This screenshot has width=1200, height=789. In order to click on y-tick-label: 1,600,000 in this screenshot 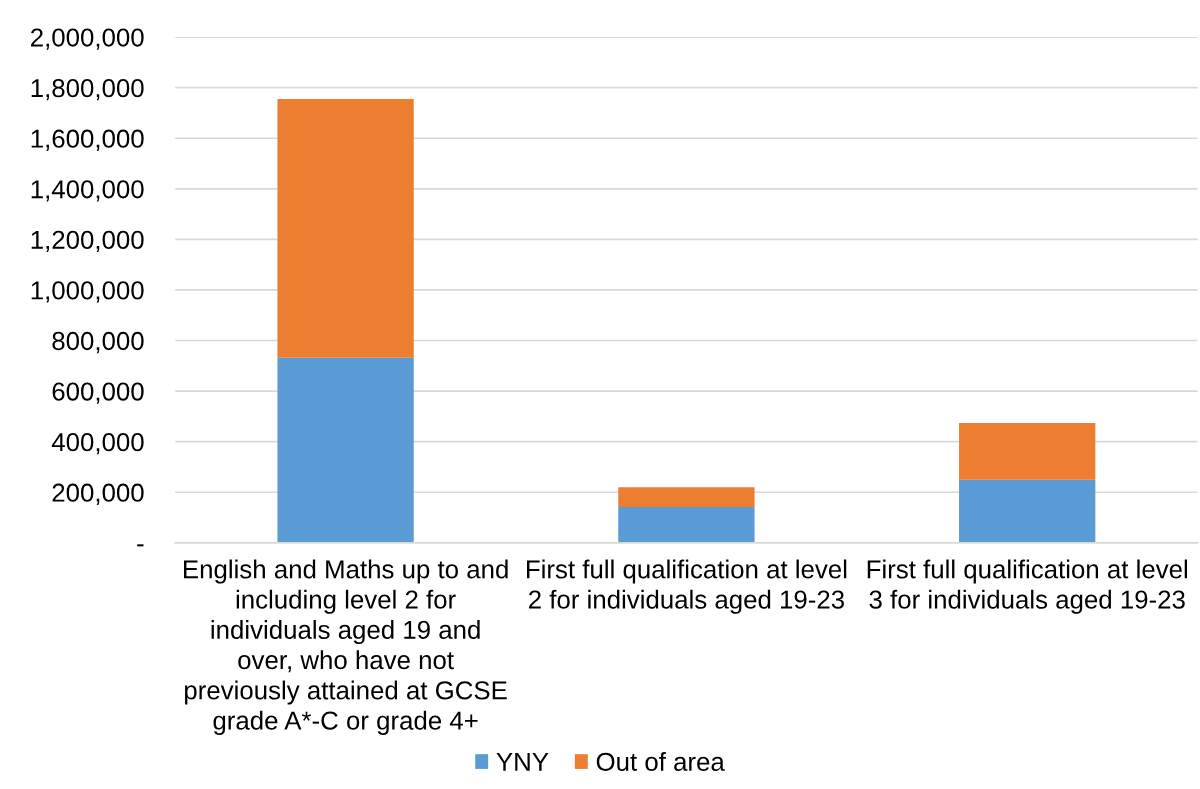, I will do `click(87, 140)`.